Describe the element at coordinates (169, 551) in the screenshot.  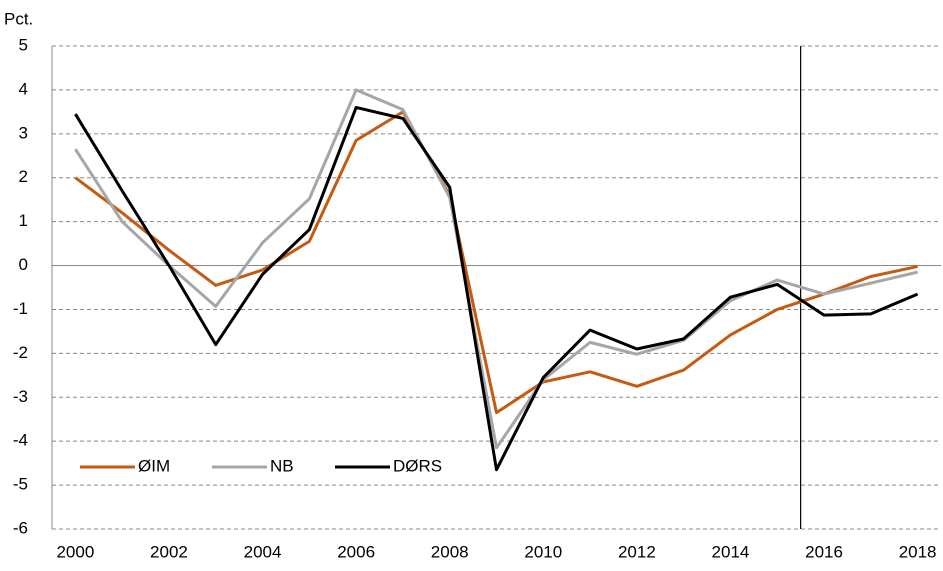
I see `x-tick-label: 2002` at that location.